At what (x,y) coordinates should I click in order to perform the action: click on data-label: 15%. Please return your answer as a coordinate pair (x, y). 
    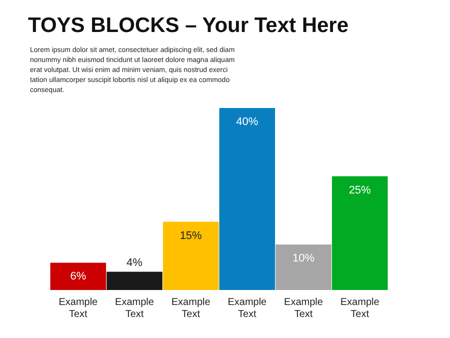
    Looking at the image, I should click on (191, 236).